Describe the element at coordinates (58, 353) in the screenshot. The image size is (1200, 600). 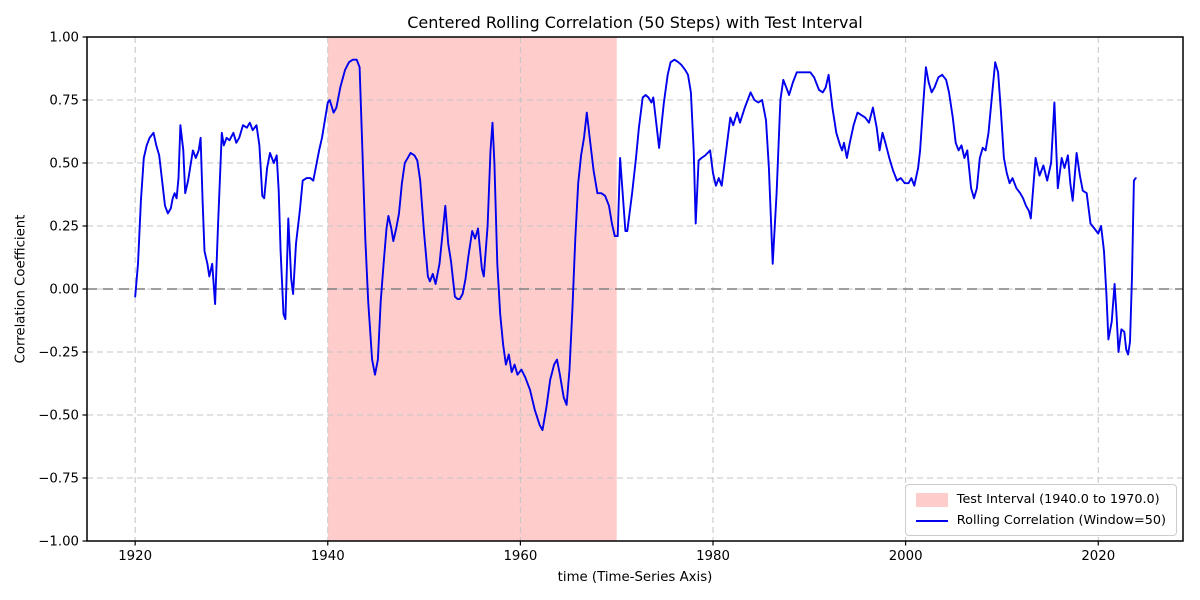
I see `y-tick-label: −0.25` at that location.